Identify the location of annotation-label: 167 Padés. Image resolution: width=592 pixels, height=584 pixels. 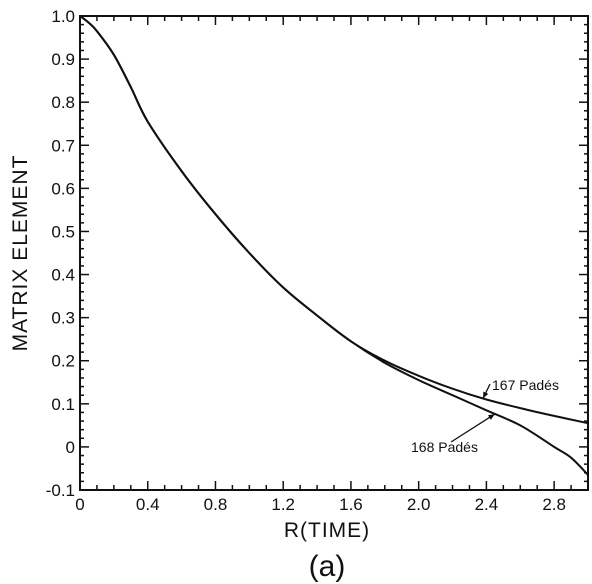
(525, 385).